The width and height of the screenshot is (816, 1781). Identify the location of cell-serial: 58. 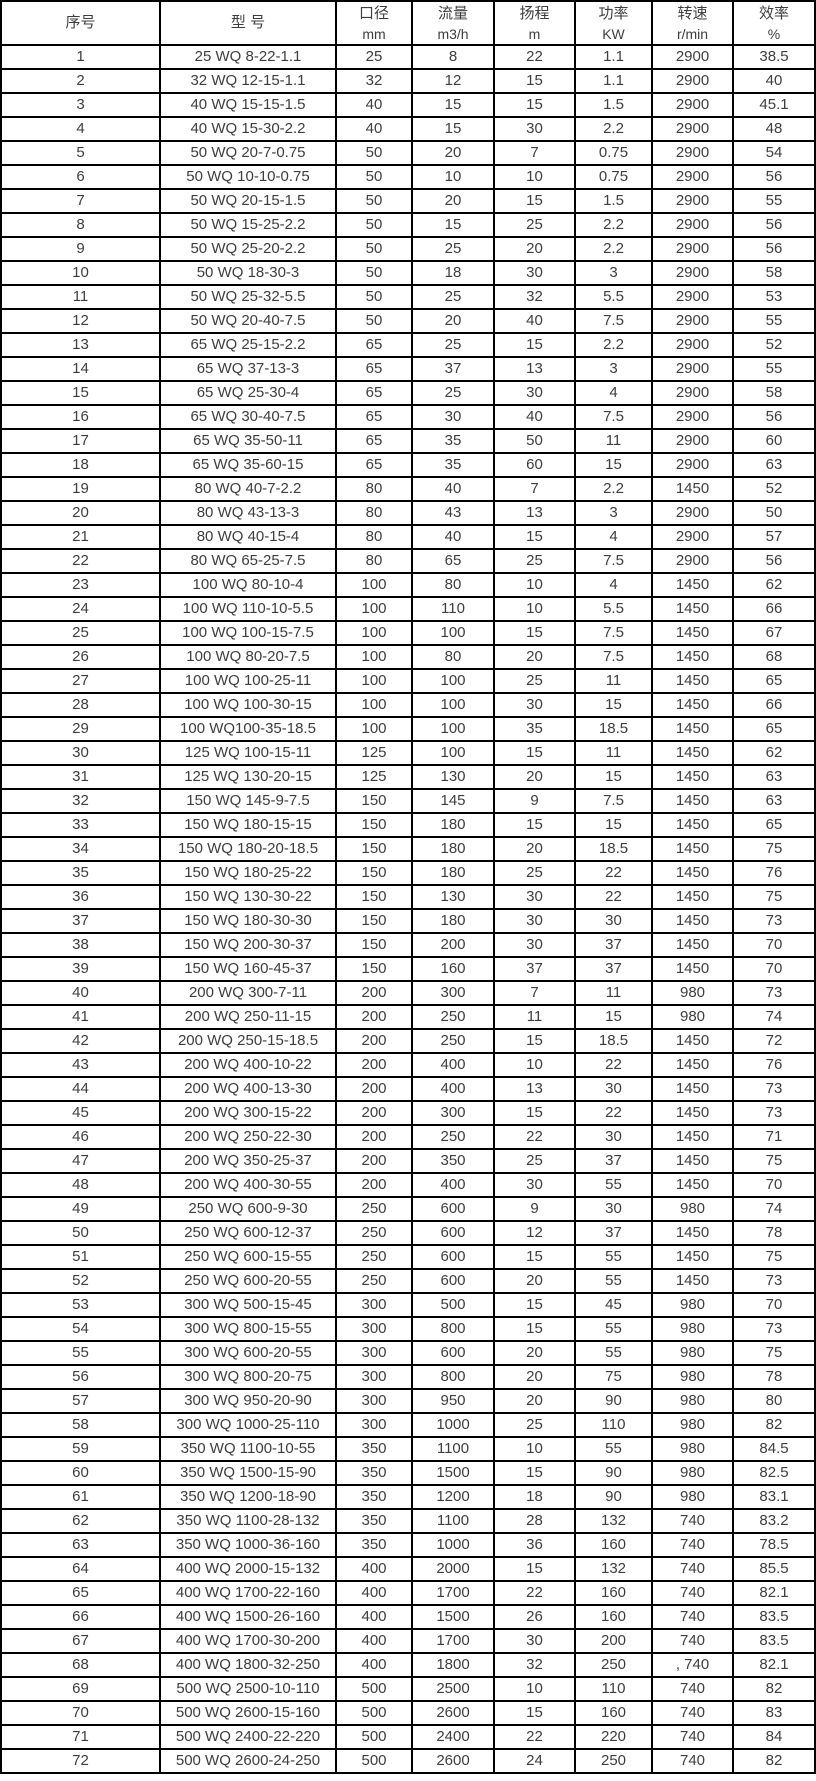
(80, 1425).